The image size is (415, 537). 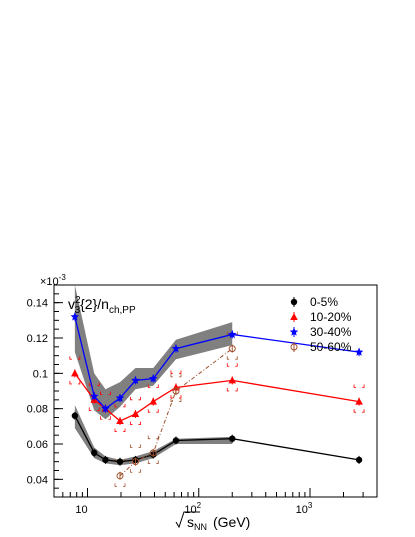 I want to click on plot-label-sub: ch,PP, so click(x=122, y=310).